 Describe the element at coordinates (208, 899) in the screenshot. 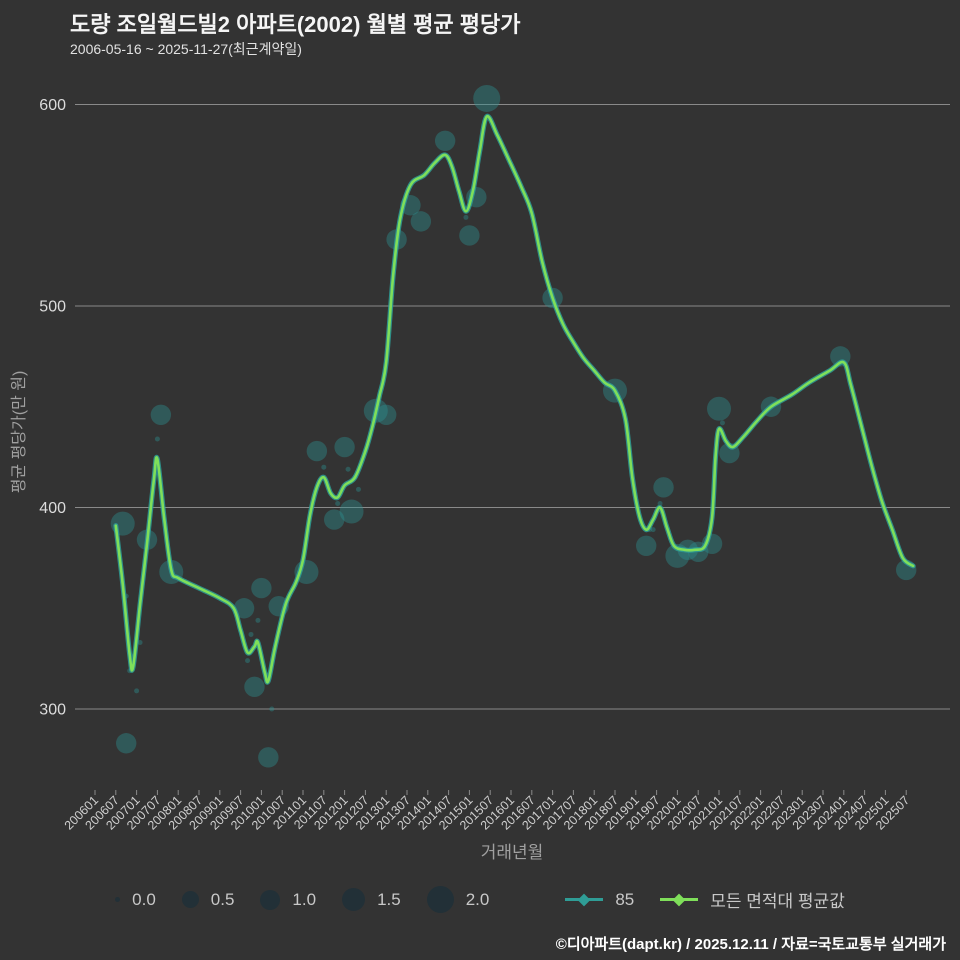

I see `legend-size-item: 0.5` at that location.